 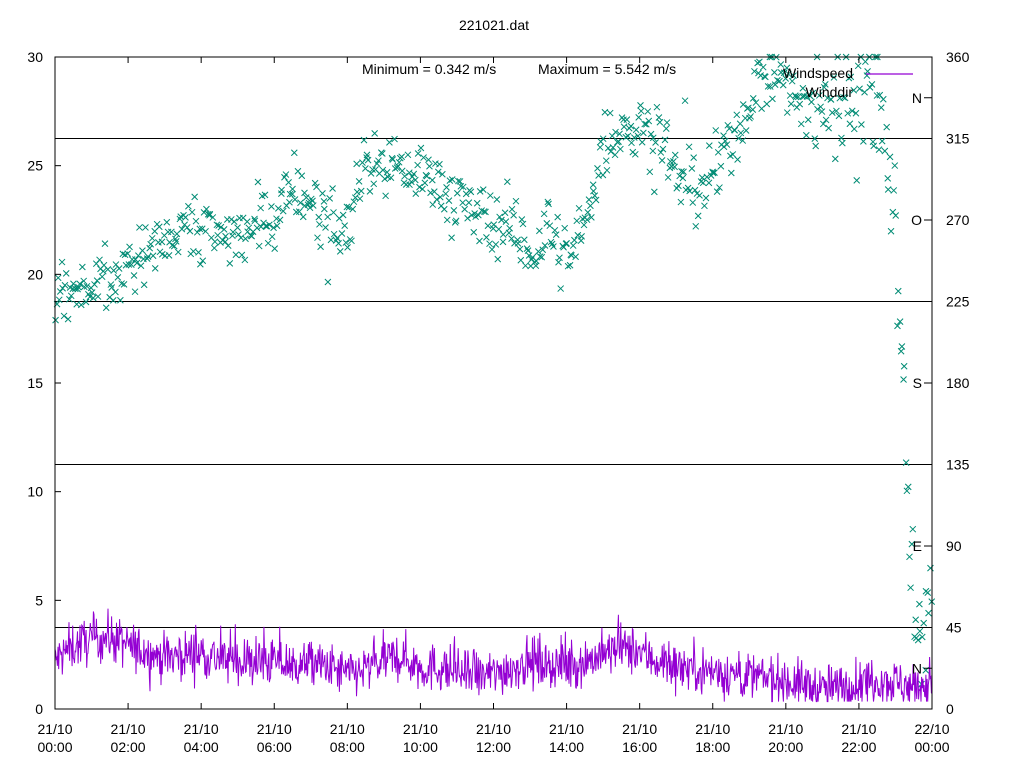 What do you see at coordinates (429, 69) in the screenshot?
I see `minimum-annotation: Minimum = 0.342 m/s` at bounding box center [429, 69].